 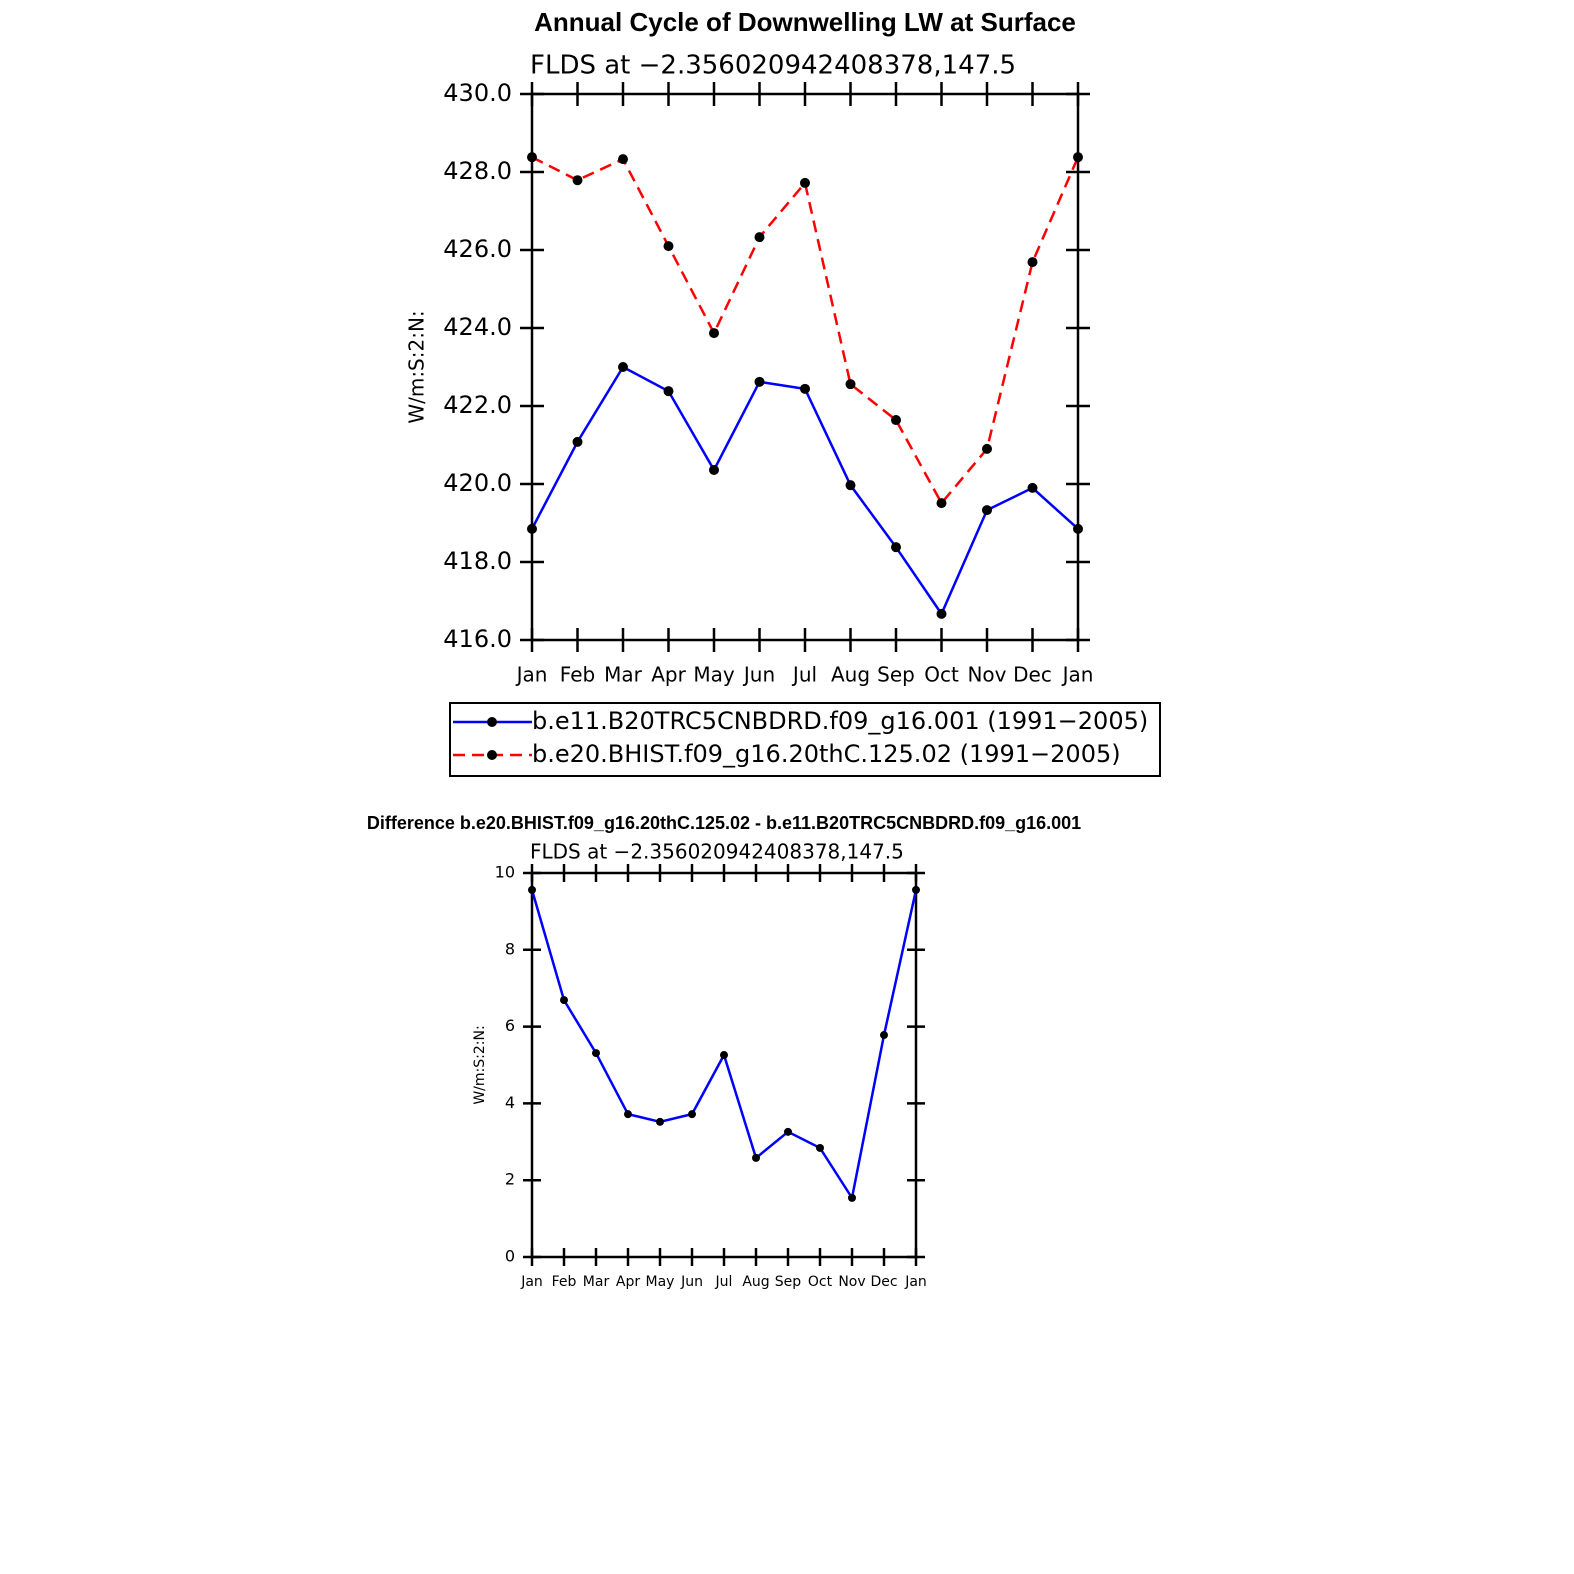 I want to click on y-tick-label: 4, so click(x=510, y=1102).